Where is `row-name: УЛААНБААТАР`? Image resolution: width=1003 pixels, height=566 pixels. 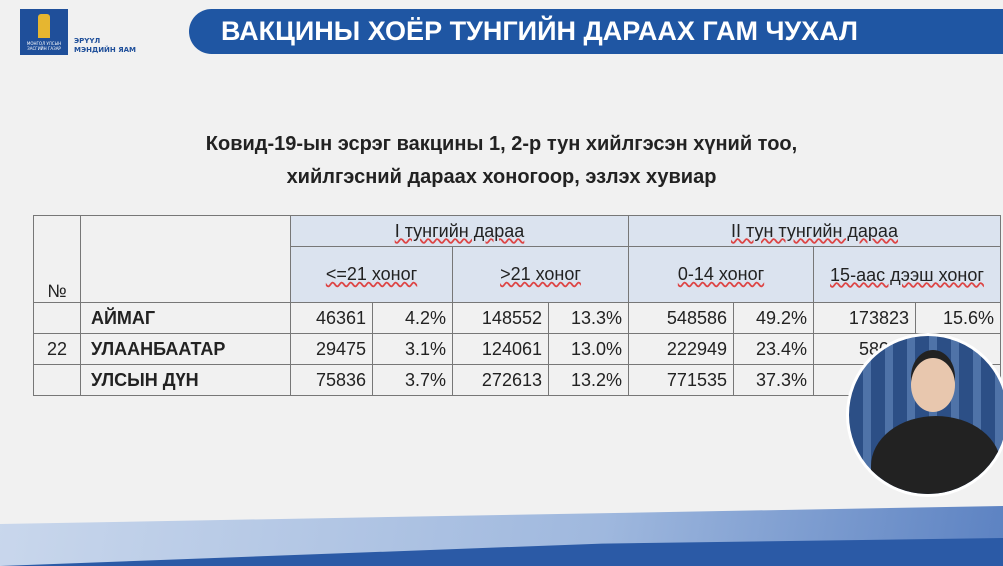
row-name: УЛААНБААТАР is located at coordinates (185, 349).